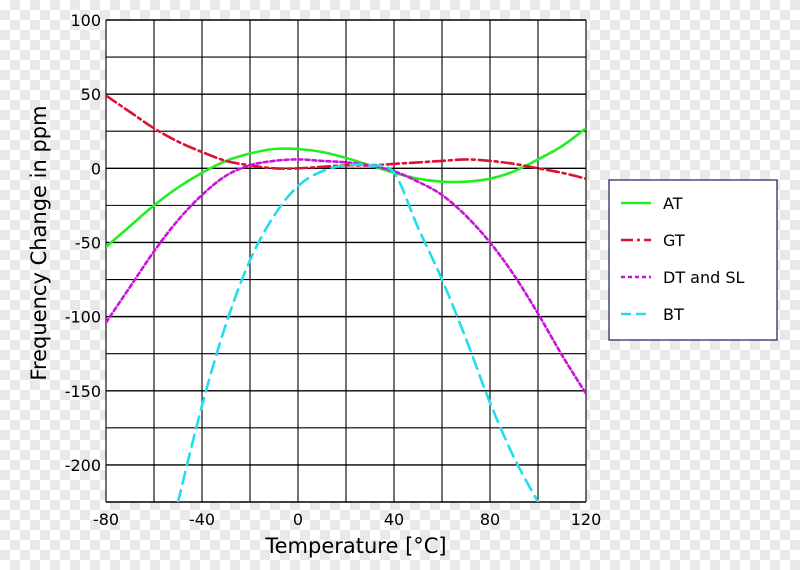  I want to click on y-tick-label: -50, so click(88, 242).